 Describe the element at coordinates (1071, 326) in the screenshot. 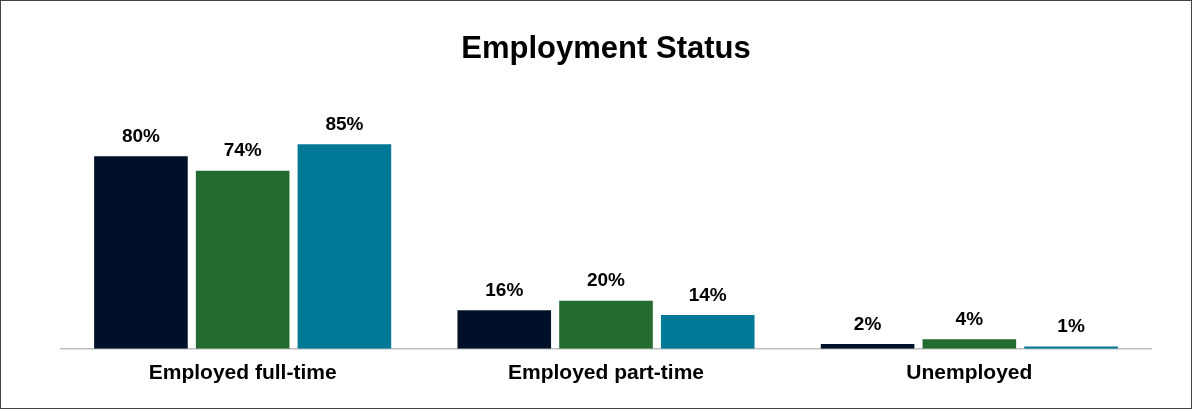

I see `data-label: 1%` at that location.